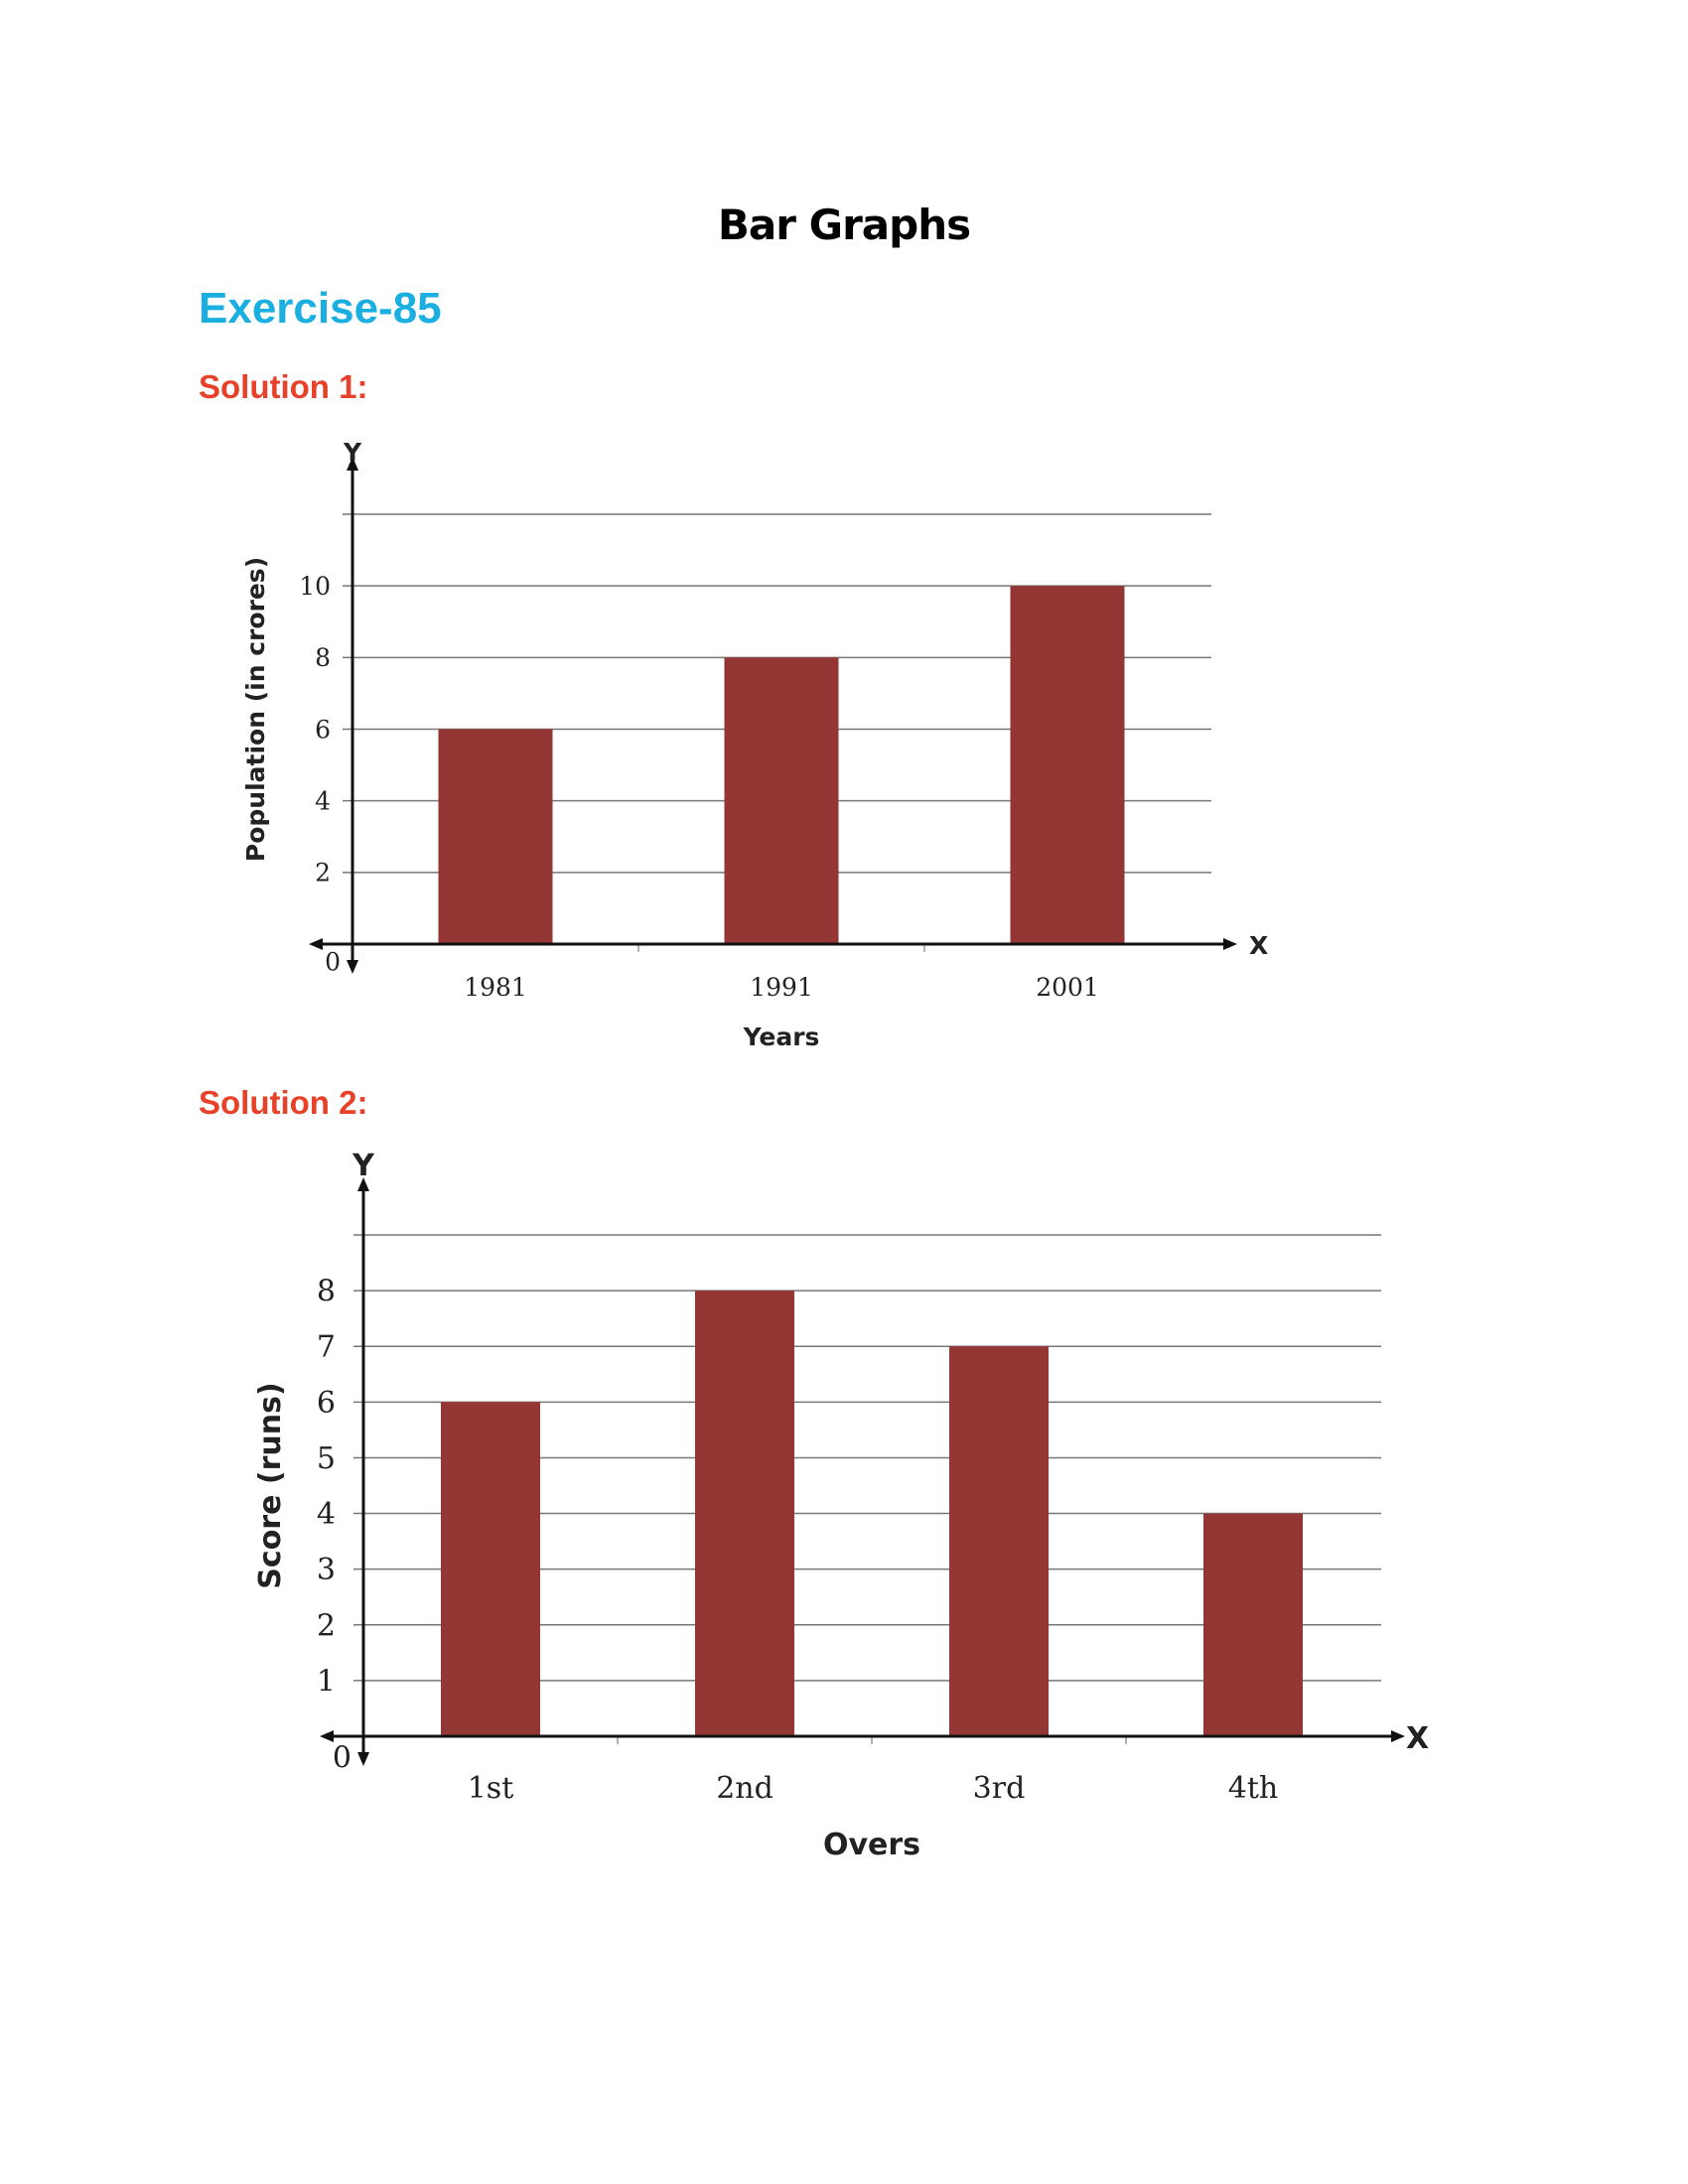 Image resolution: width=1688 pixels, height=2184 pixels. What do you see at coordinates (495, 836) in the screenshot?
I see `bar-1981` at bounding box center [495, 836].